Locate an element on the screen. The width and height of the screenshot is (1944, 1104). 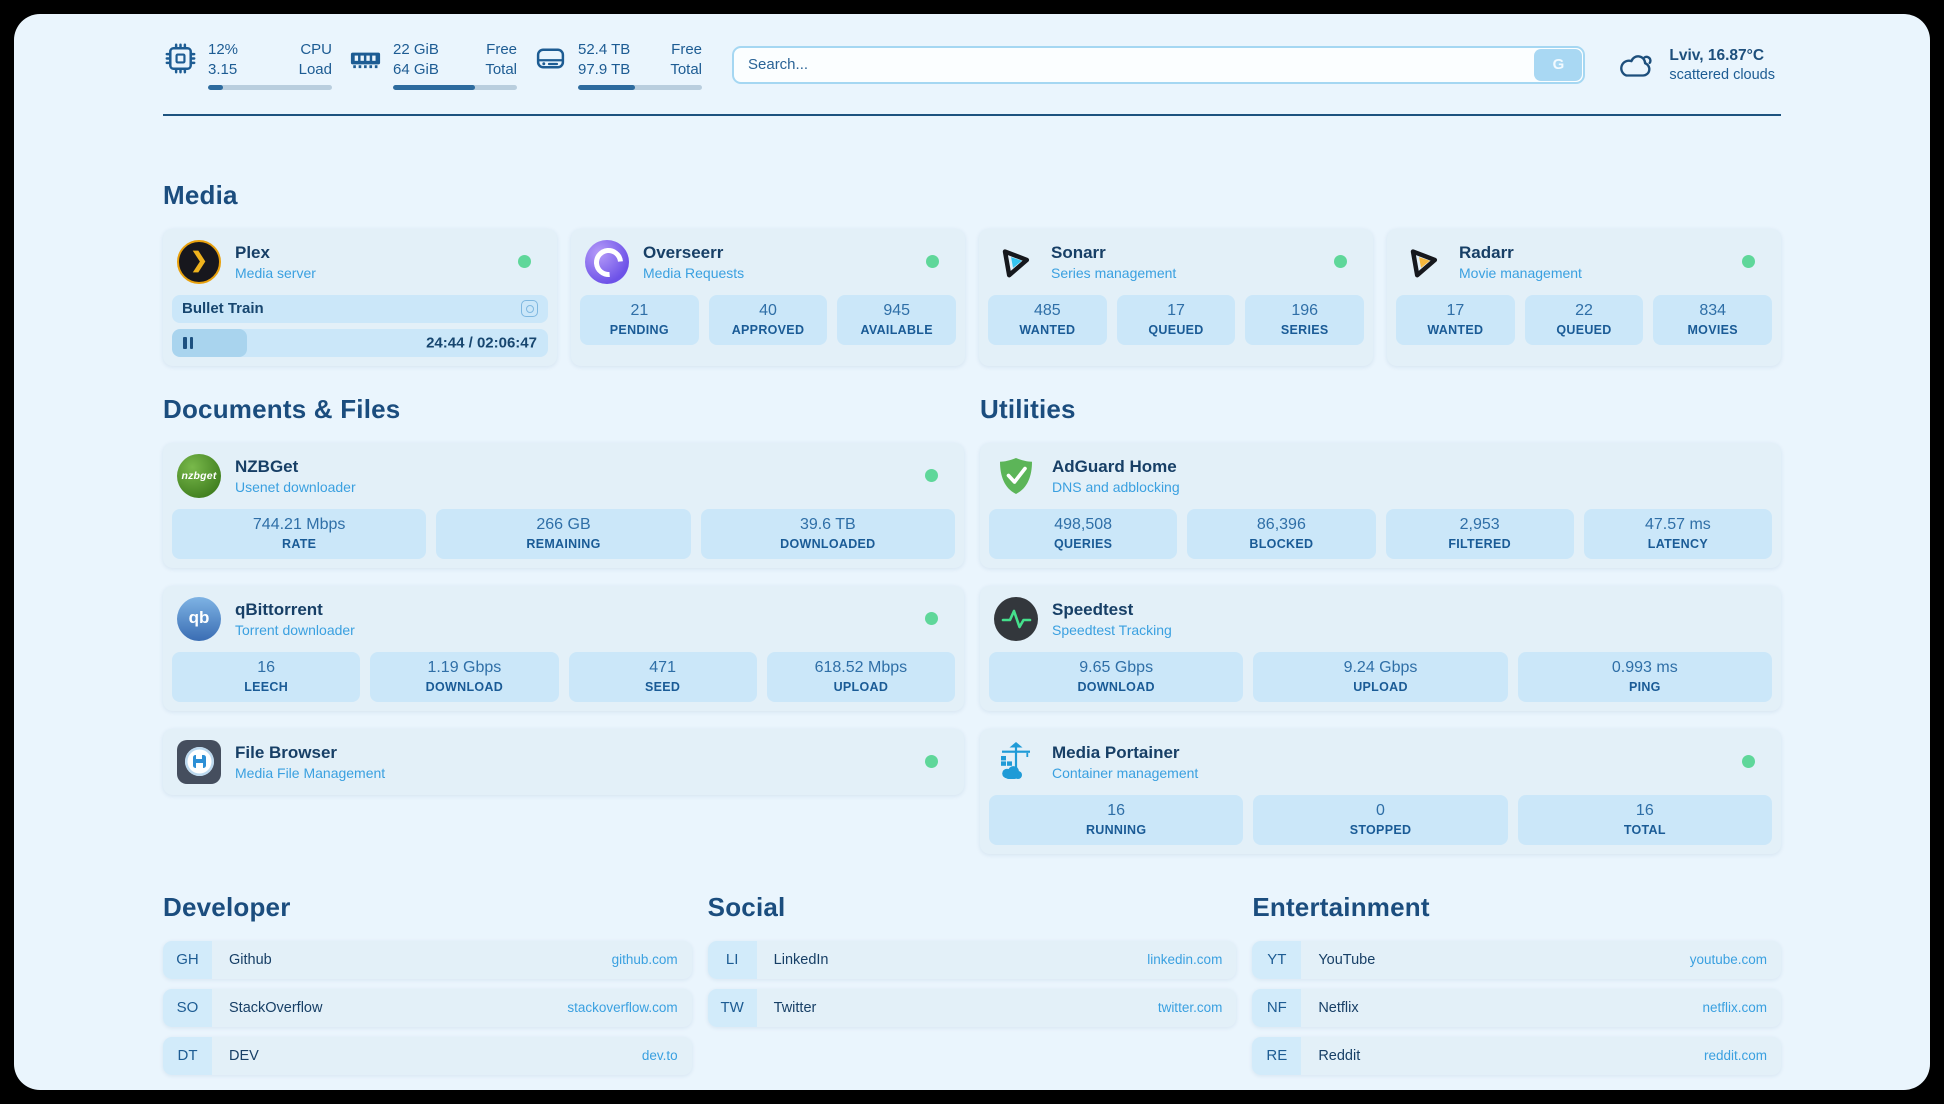
stat-value: 0.993 ms is located at coordinates (1644, 667).